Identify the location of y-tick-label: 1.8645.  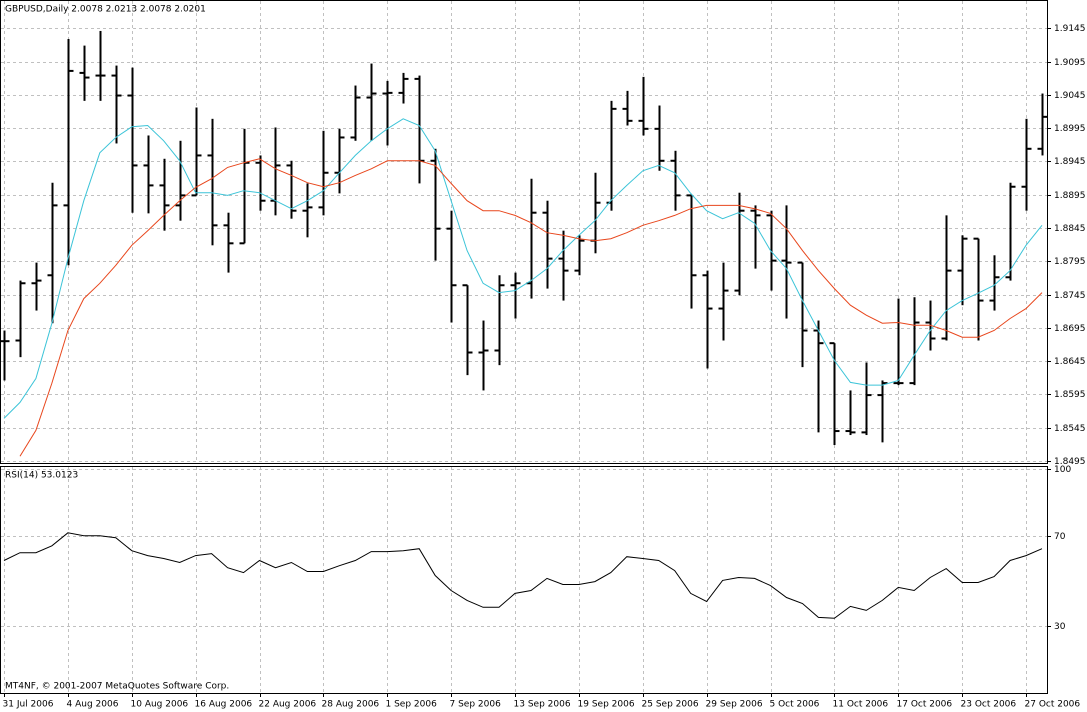
(1070, 362).